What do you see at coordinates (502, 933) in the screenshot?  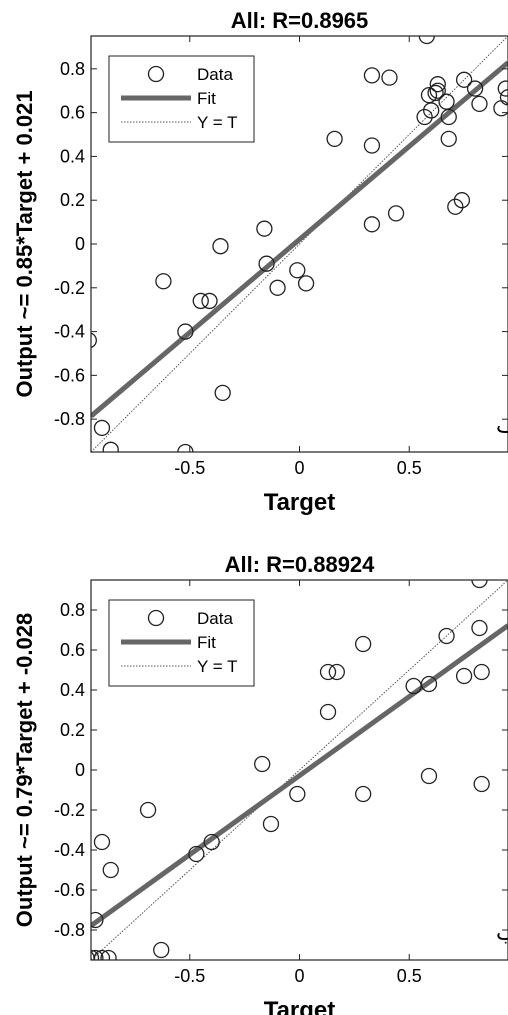 I see `panel-label: ب` at bounding box center [502, 933].